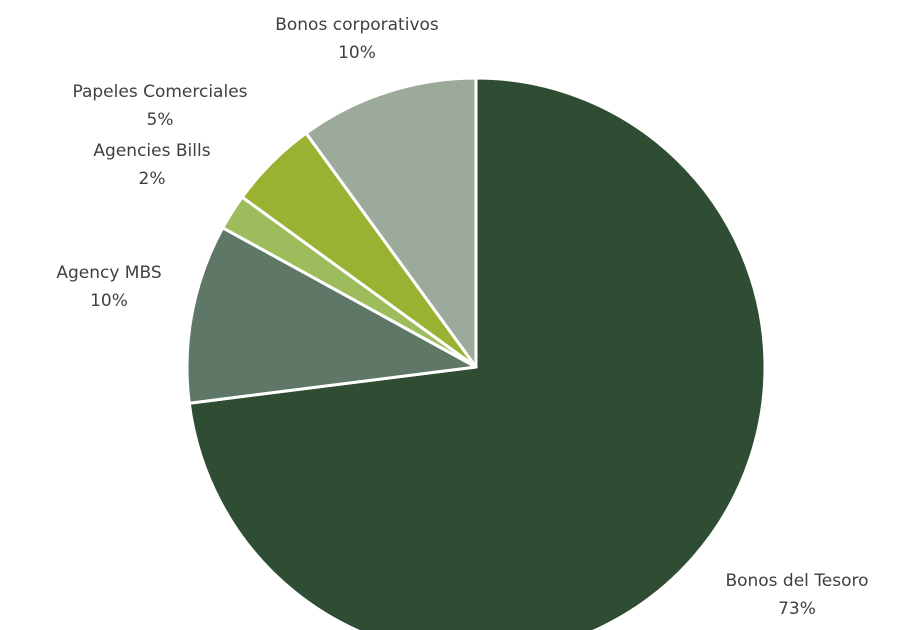 Image resolution: width=915 pixels, height=630 pixels. I want to click on pie-slice-agency-mbs, so click(331, 315).